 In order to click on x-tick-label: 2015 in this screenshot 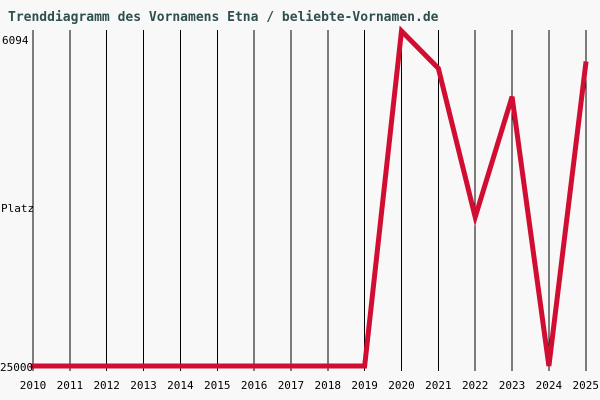, I will do `click(217, 385)`.